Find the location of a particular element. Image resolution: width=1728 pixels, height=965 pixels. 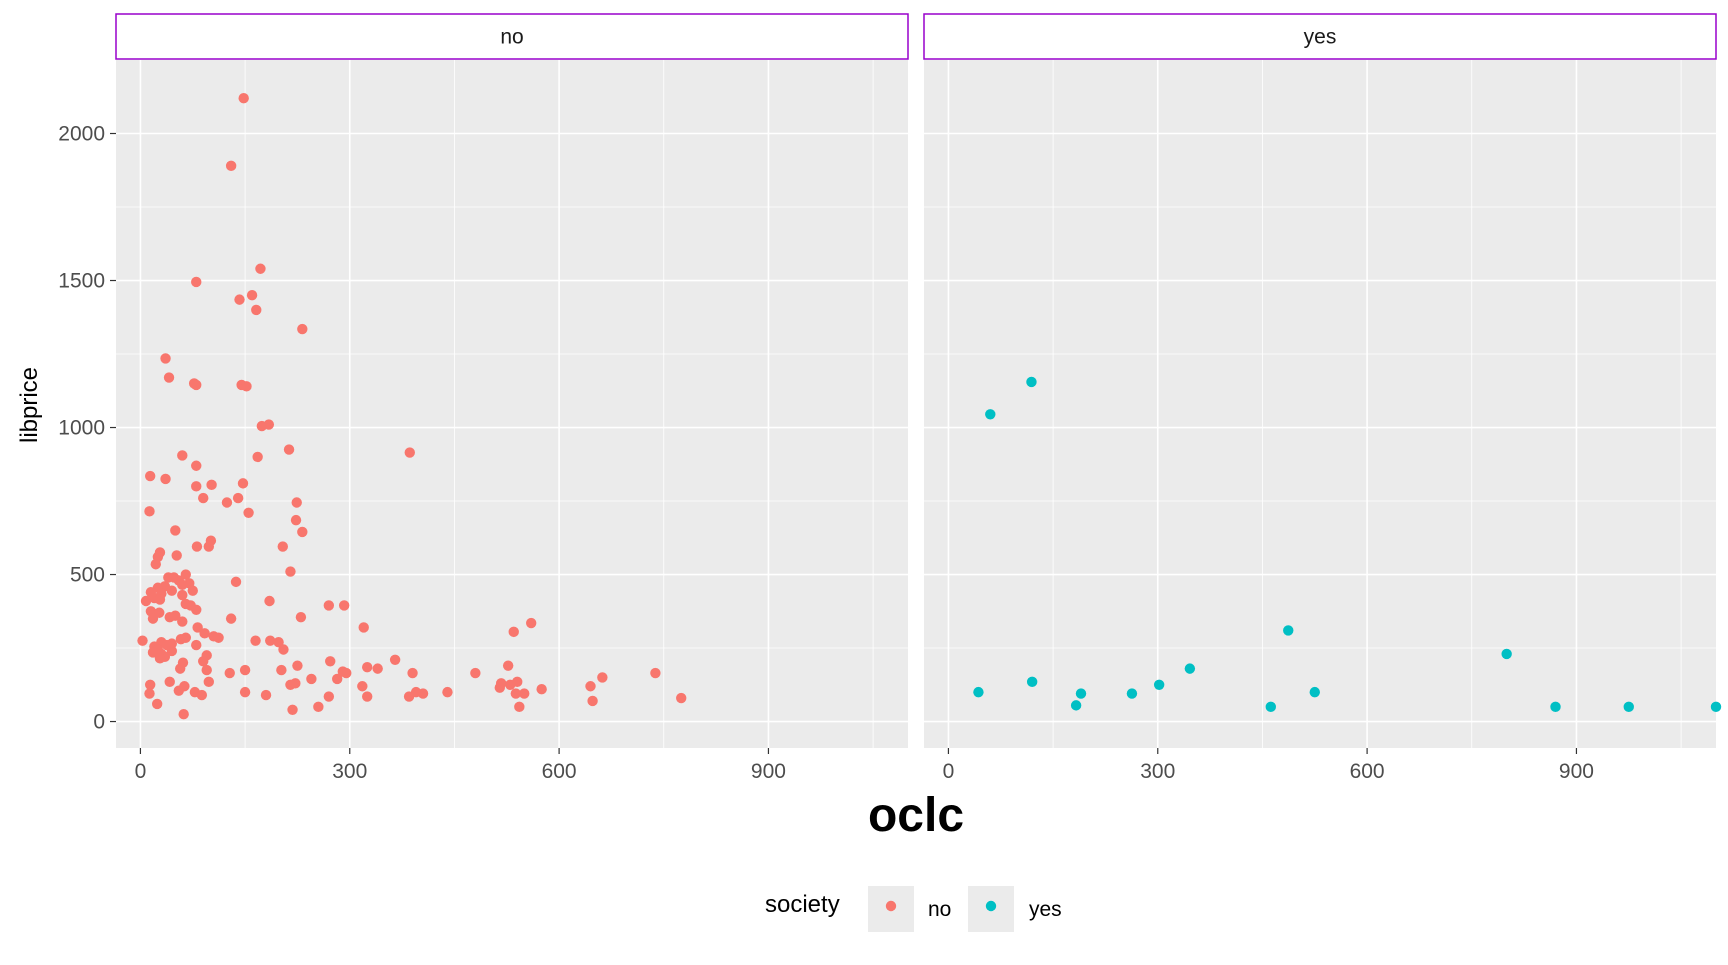

legend-key-point is located at coordinates (891, 906).